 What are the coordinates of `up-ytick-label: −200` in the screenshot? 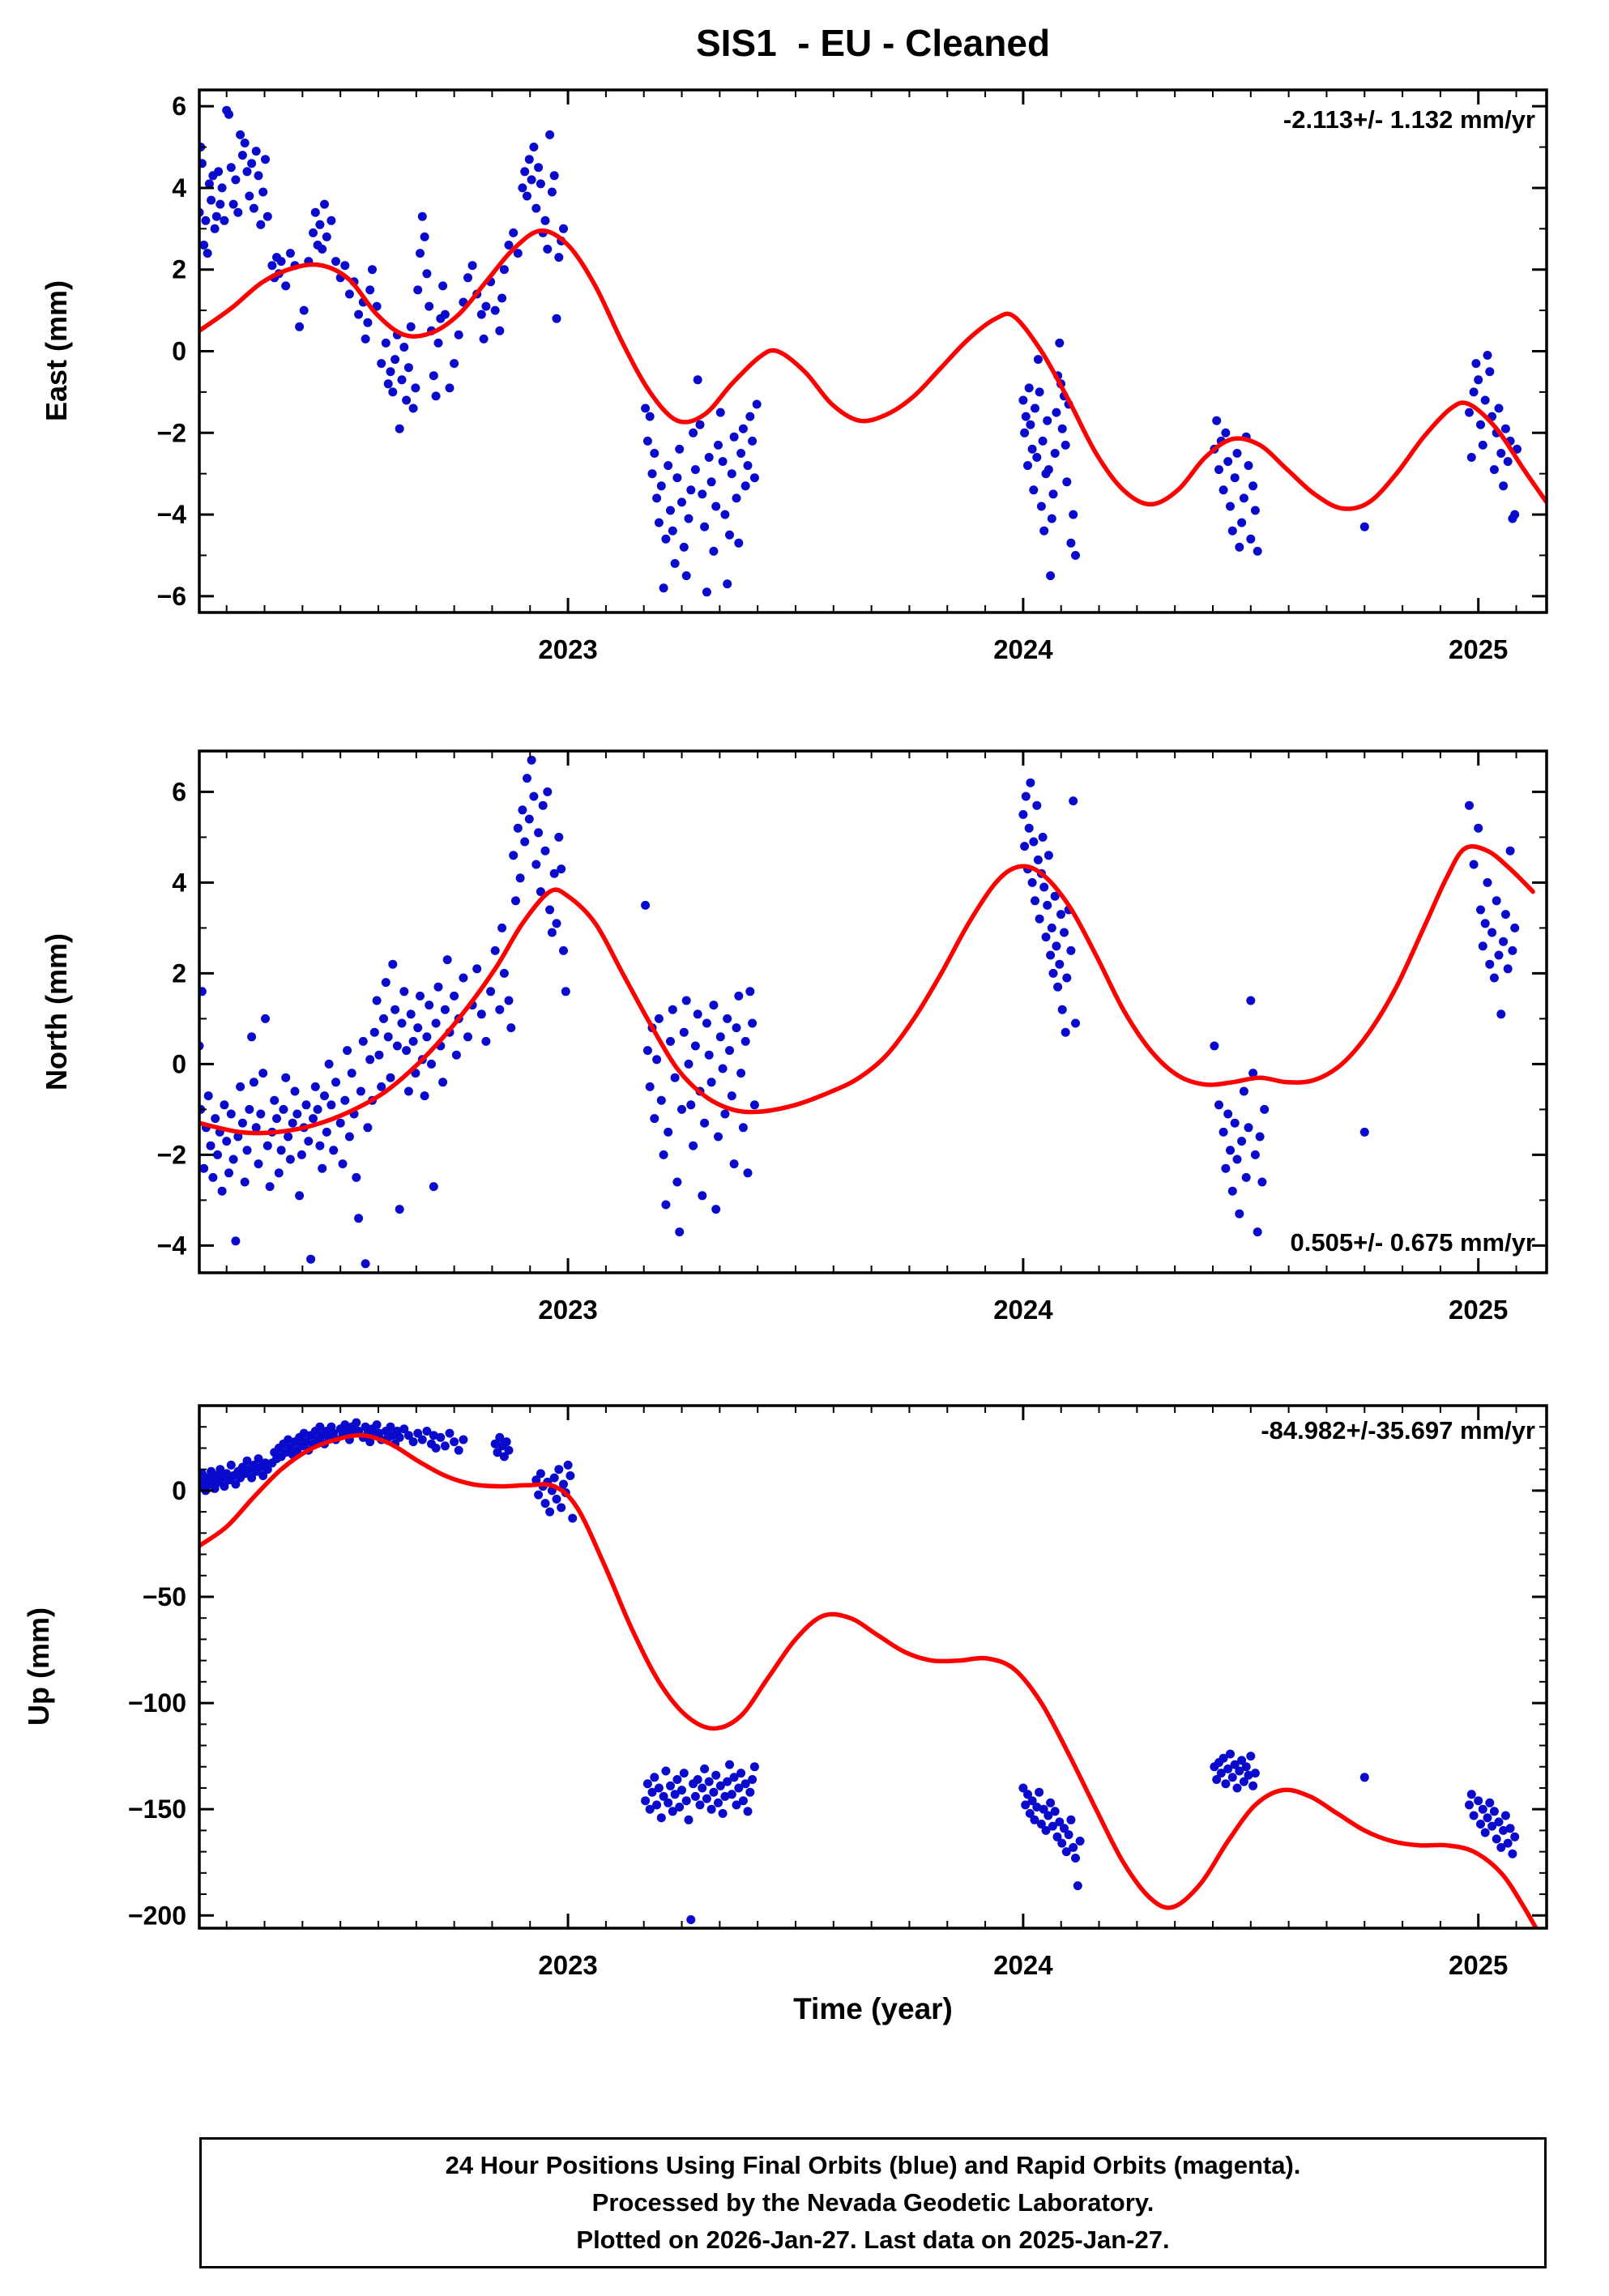 It's located at (157, 1916).